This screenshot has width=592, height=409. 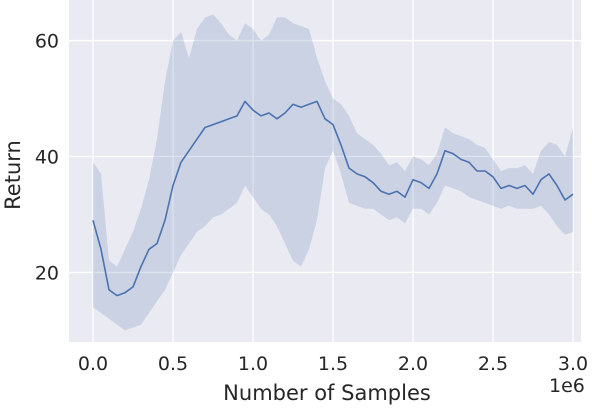 What do you see at coordinates (327, 393) in the screenshot?
I see `x-axis-label: Number of Samples` at bounding box center [327, 393].